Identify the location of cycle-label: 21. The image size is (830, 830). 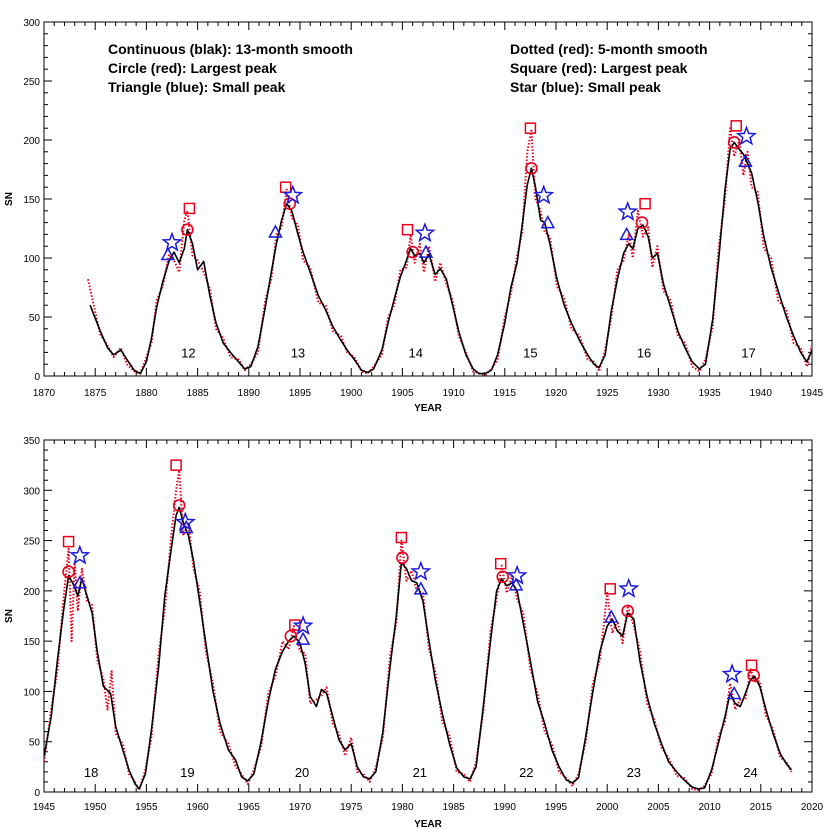
(420, 772).